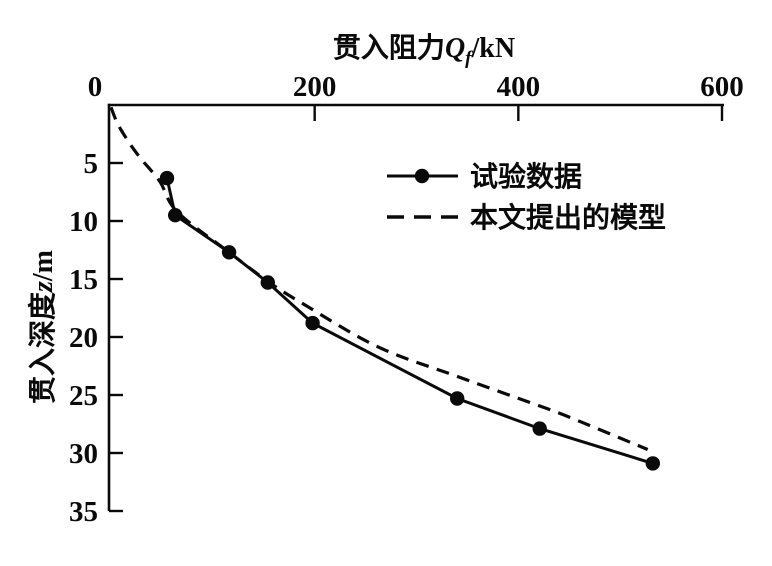 This screenshot has height=566, width=772. What do you see at coordinates (43, 348) in the screenshot?
I see `y-axis-title-text: 贯入深度` at bounding box center [43, 348].